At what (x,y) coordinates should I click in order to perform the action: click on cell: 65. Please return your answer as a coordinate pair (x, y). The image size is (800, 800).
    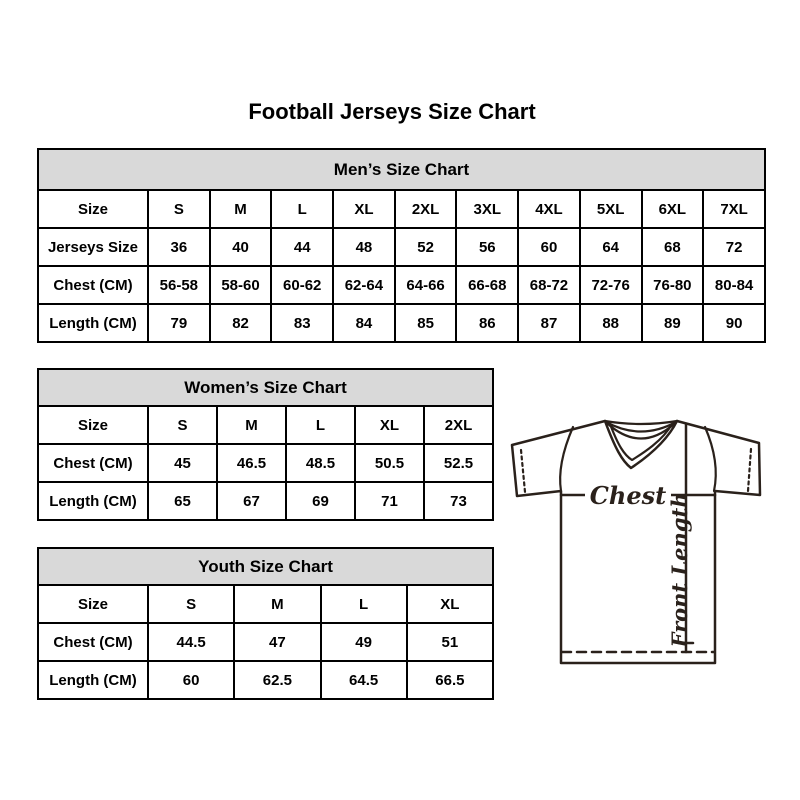
    Looking at the image, I should click on (182, 501).